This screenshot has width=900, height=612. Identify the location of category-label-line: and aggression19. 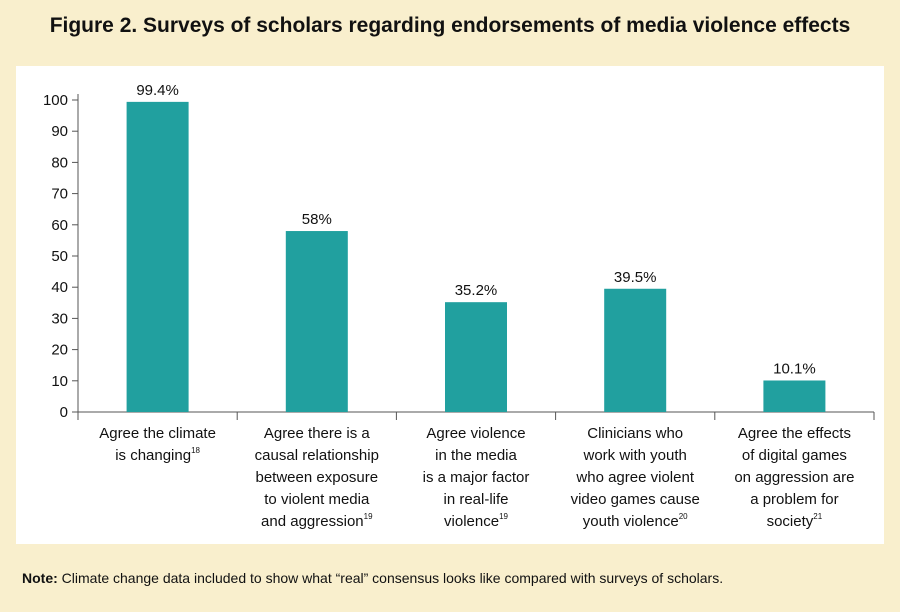
(317, 521).